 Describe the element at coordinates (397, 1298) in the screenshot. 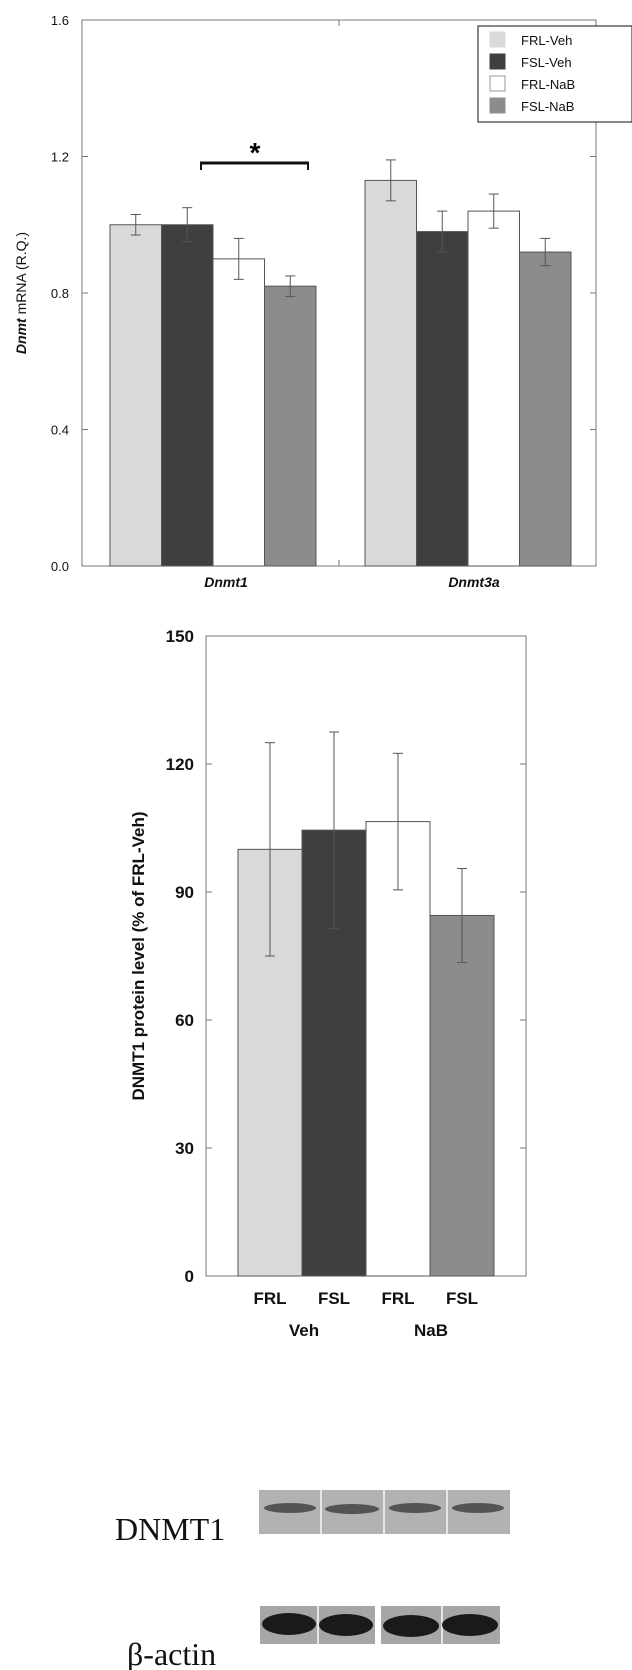

I see `chart2-xtick-label-3: FRL` at that location.